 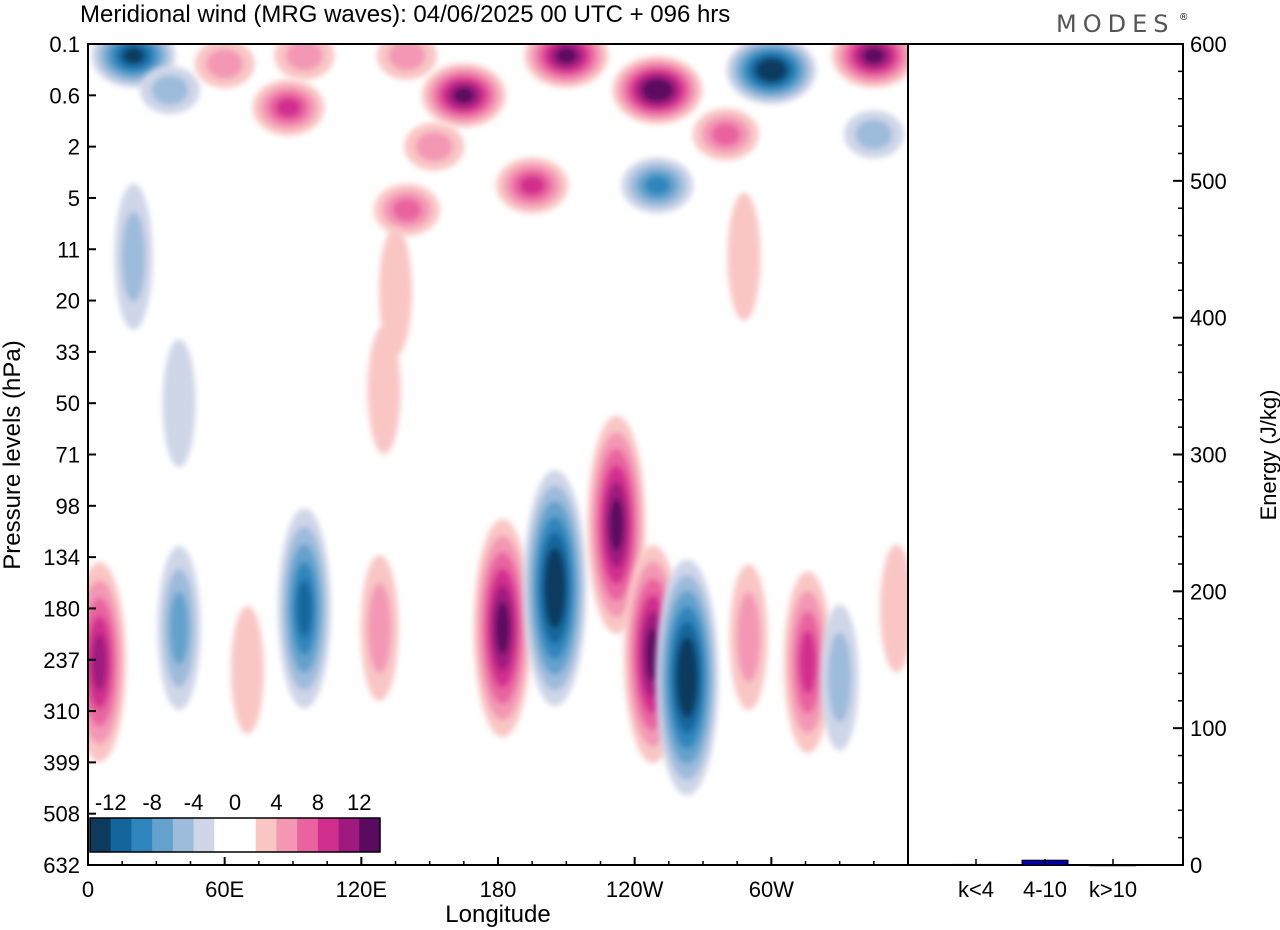 I want to click on y-tick-label: 310, so click(x=61, y=711).